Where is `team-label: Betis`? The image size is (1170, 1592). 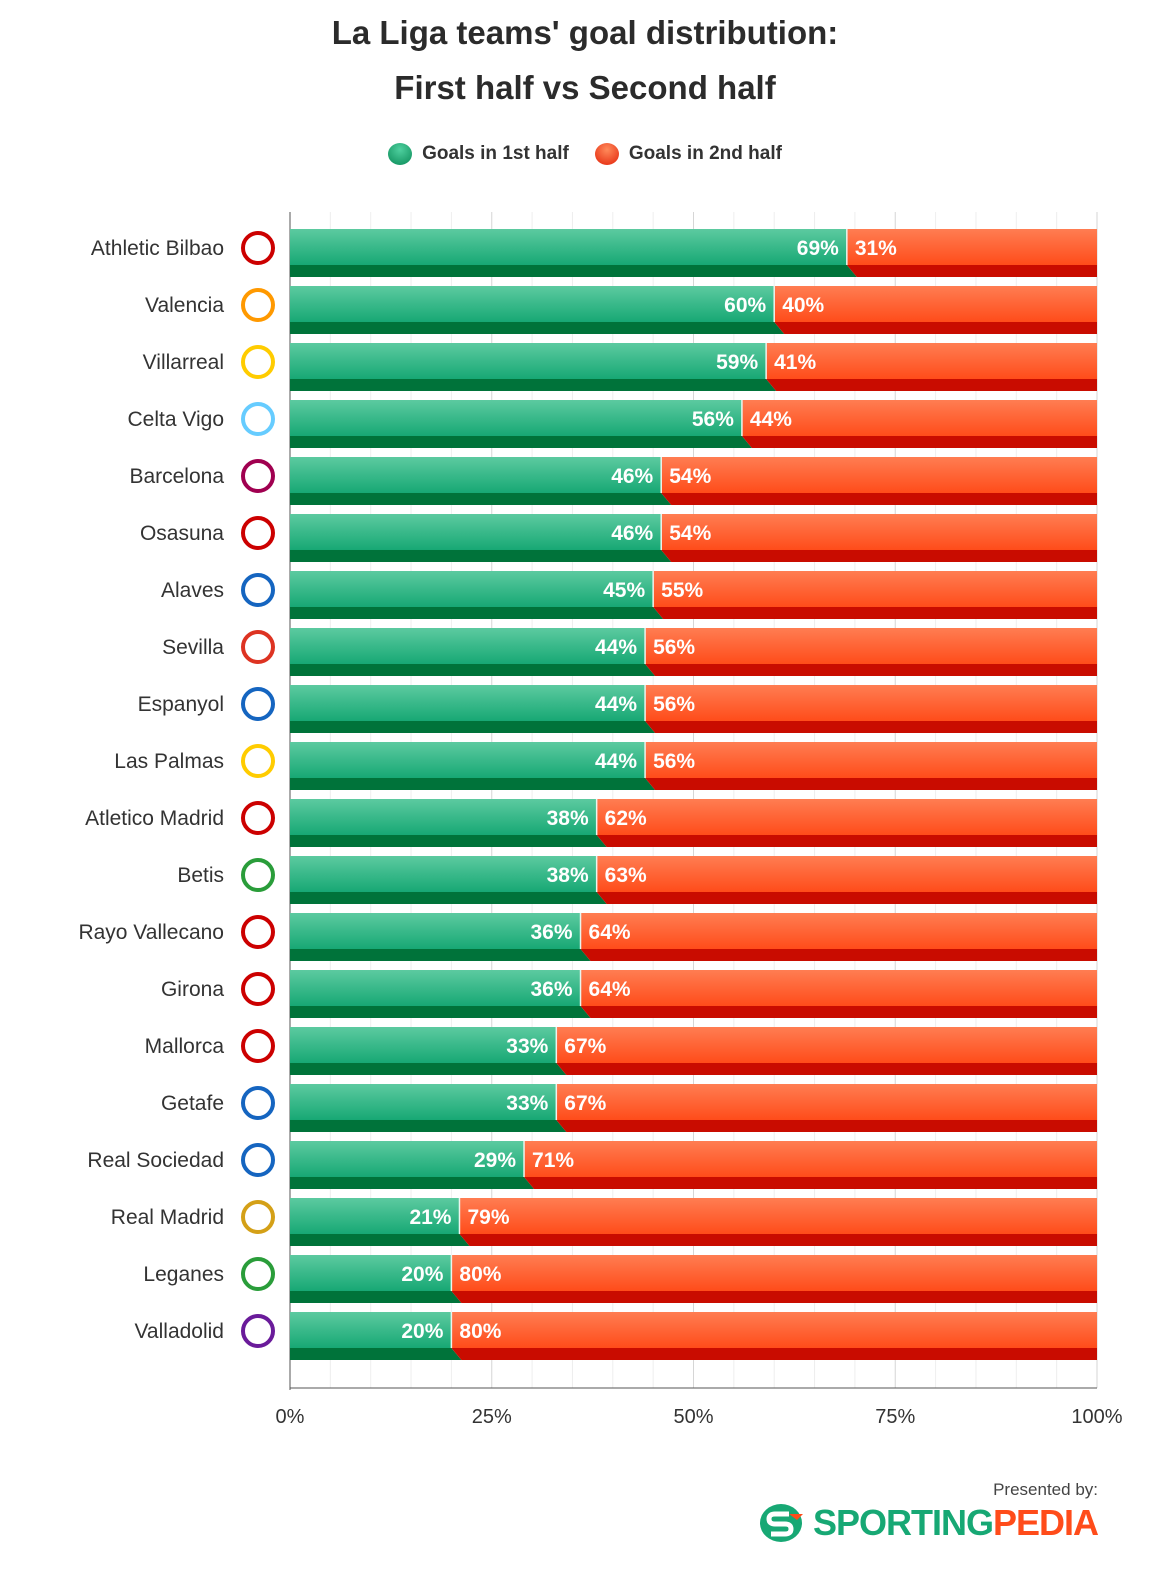
team-label: Betis is located at coordinates (200, 875).